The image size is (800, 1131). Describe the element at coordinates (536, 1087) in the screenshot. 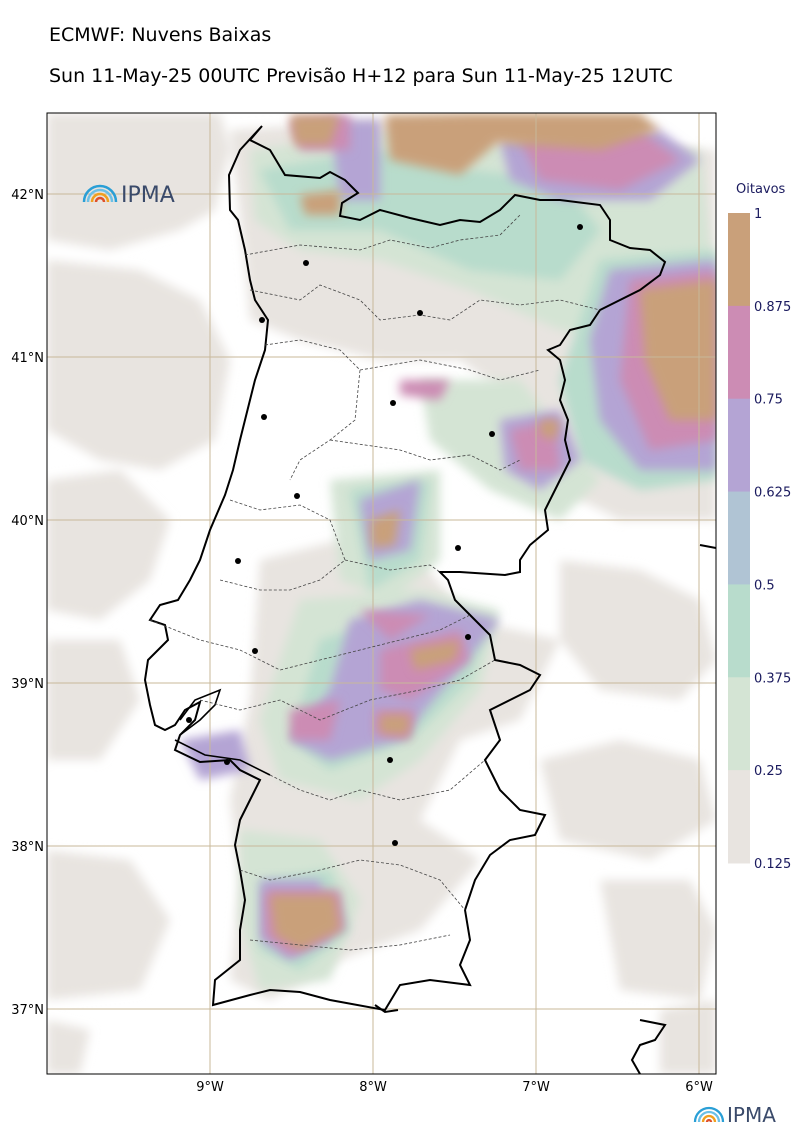

I see `lon-label: 7°W` at that location.